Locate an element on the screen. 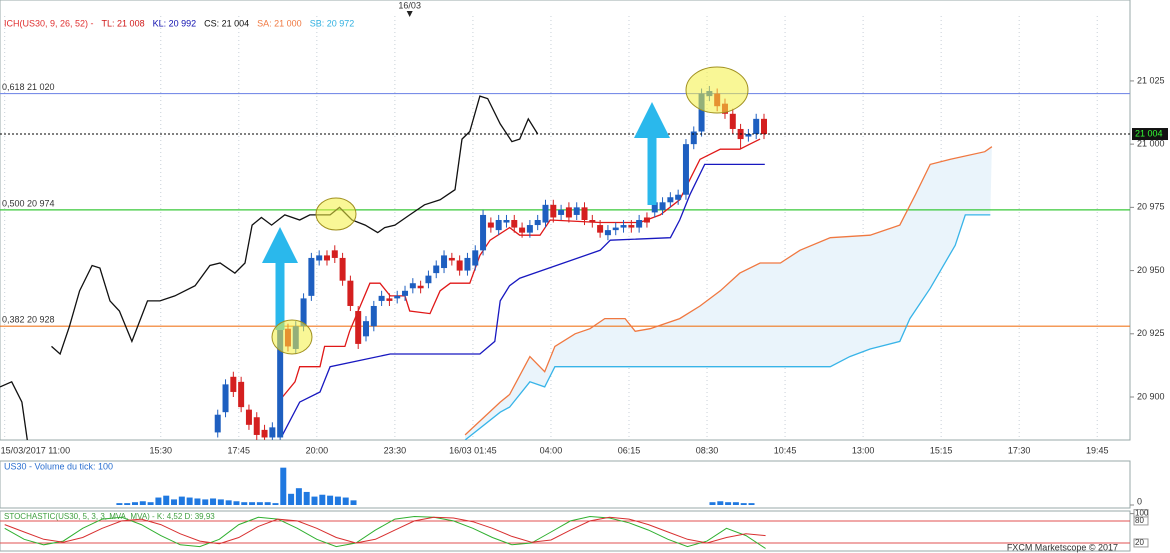 The width and height of the screenshot is (1170, 553). legend-item: KL: 20 992 is located at coordinates (175, 23).